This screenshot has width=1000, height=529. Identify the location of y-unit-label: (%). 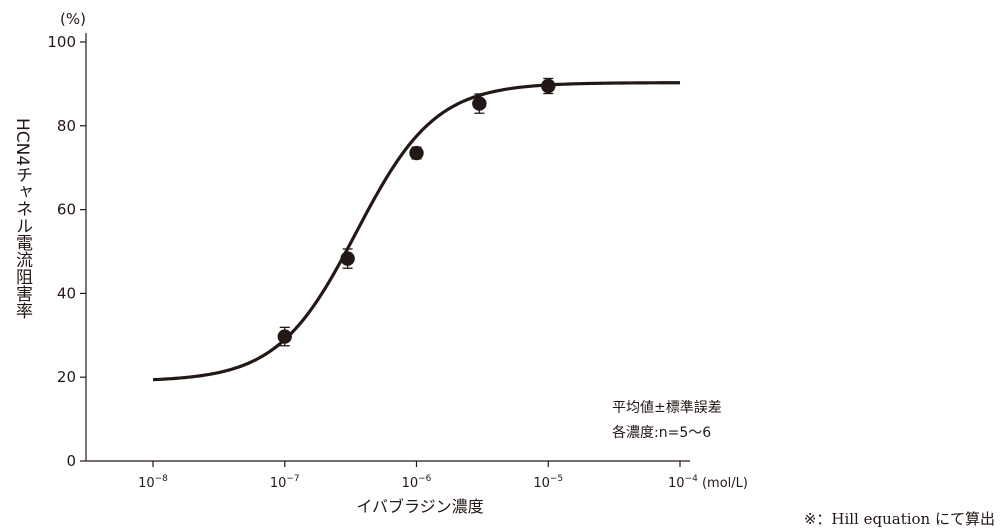
(73, 19).